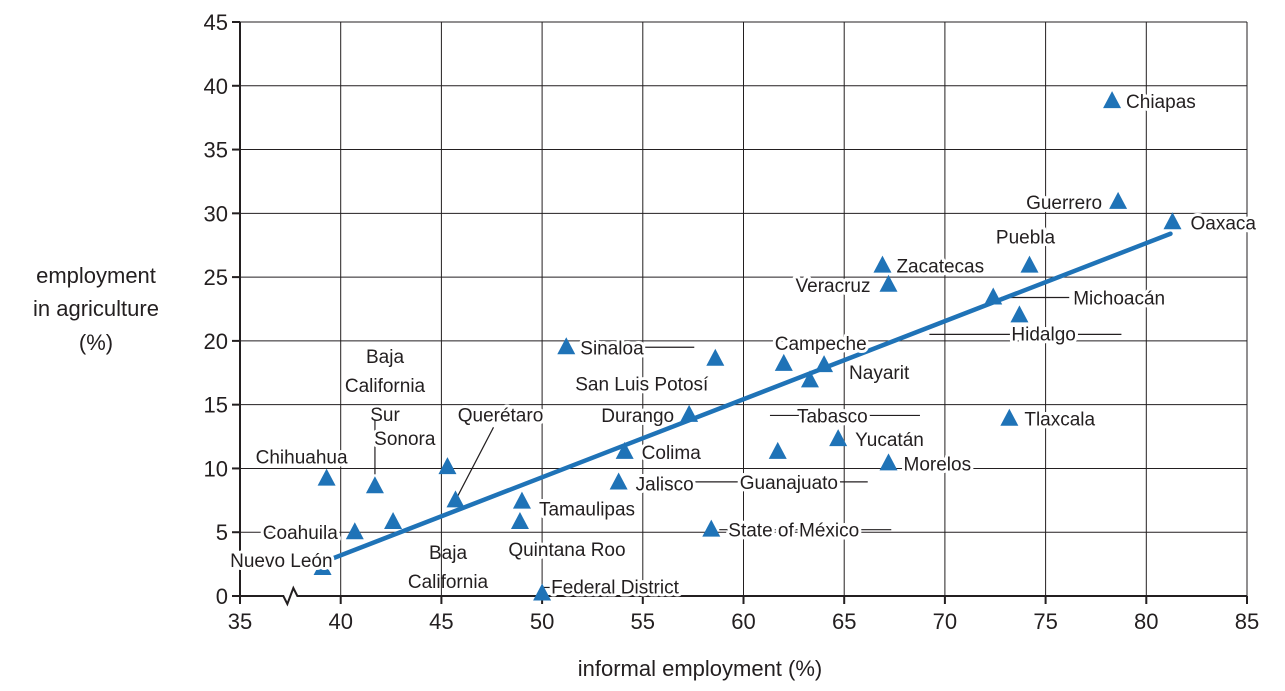 The height and width of the screenshot is (691, 1285). I want to click on y-axis-title-line-3: (%), so click(96, 342).